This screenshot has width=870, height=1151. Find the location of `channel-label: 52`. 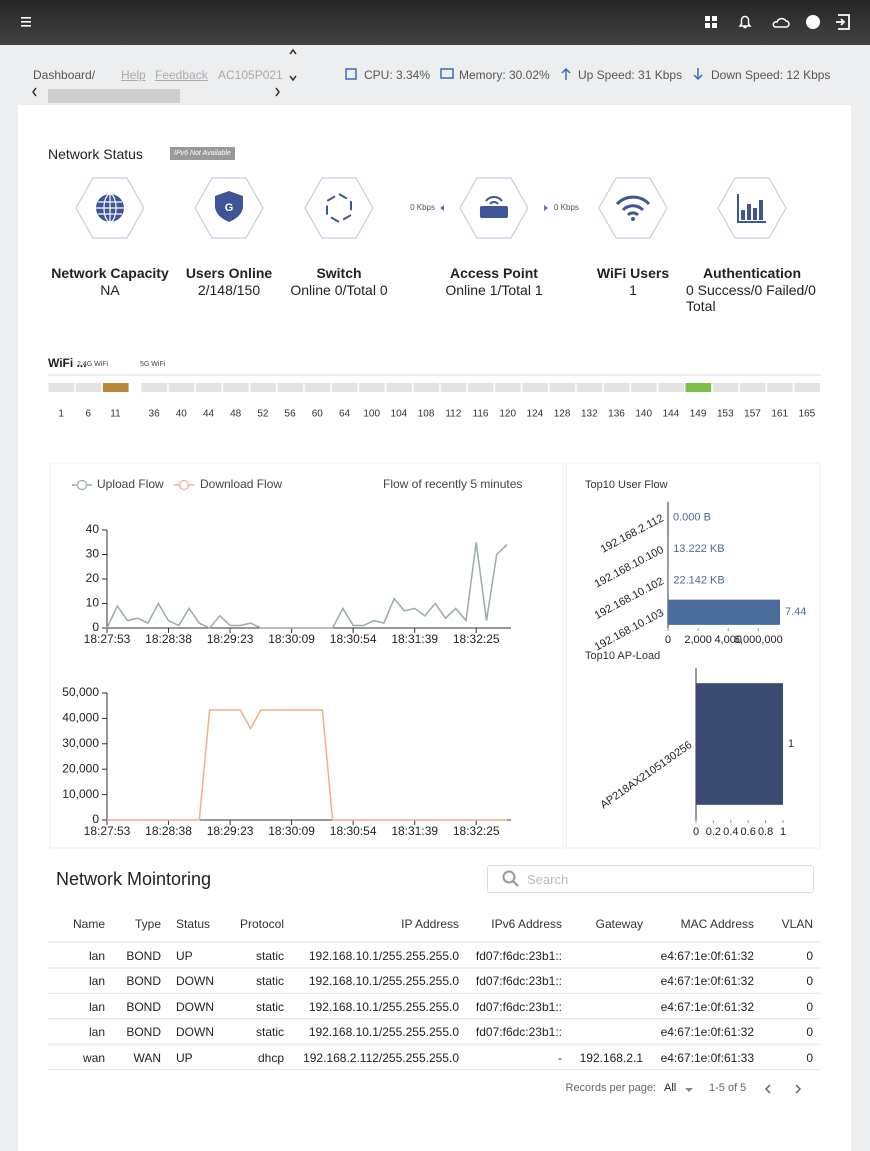

channel-label: 52 is located at coordinates (263, 414).